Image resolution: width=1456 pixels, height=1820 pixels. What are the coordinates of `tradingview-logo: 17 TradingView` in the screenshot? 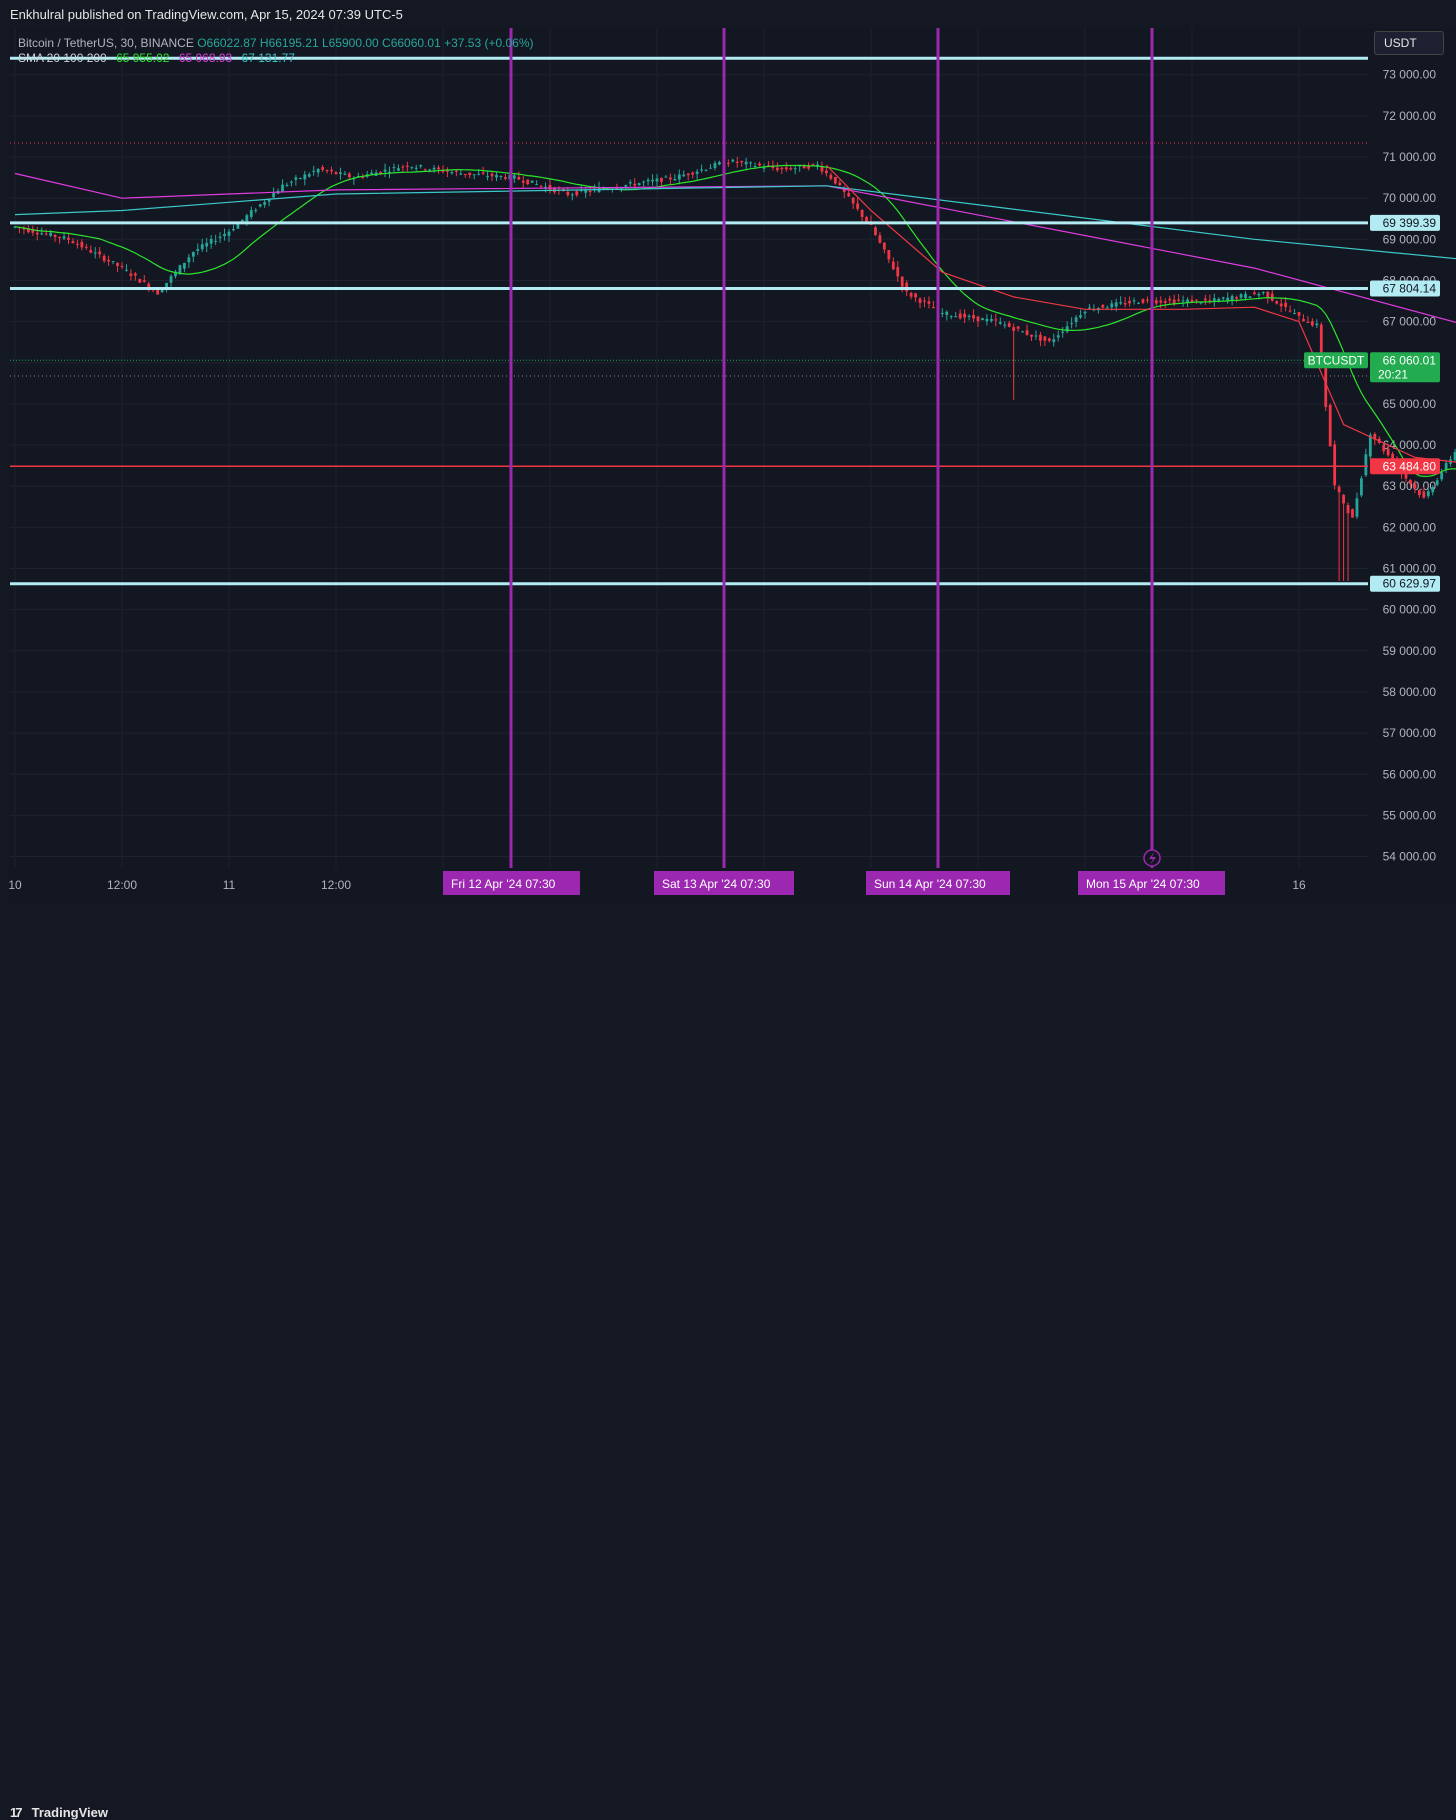 It's located at (59, 1812).